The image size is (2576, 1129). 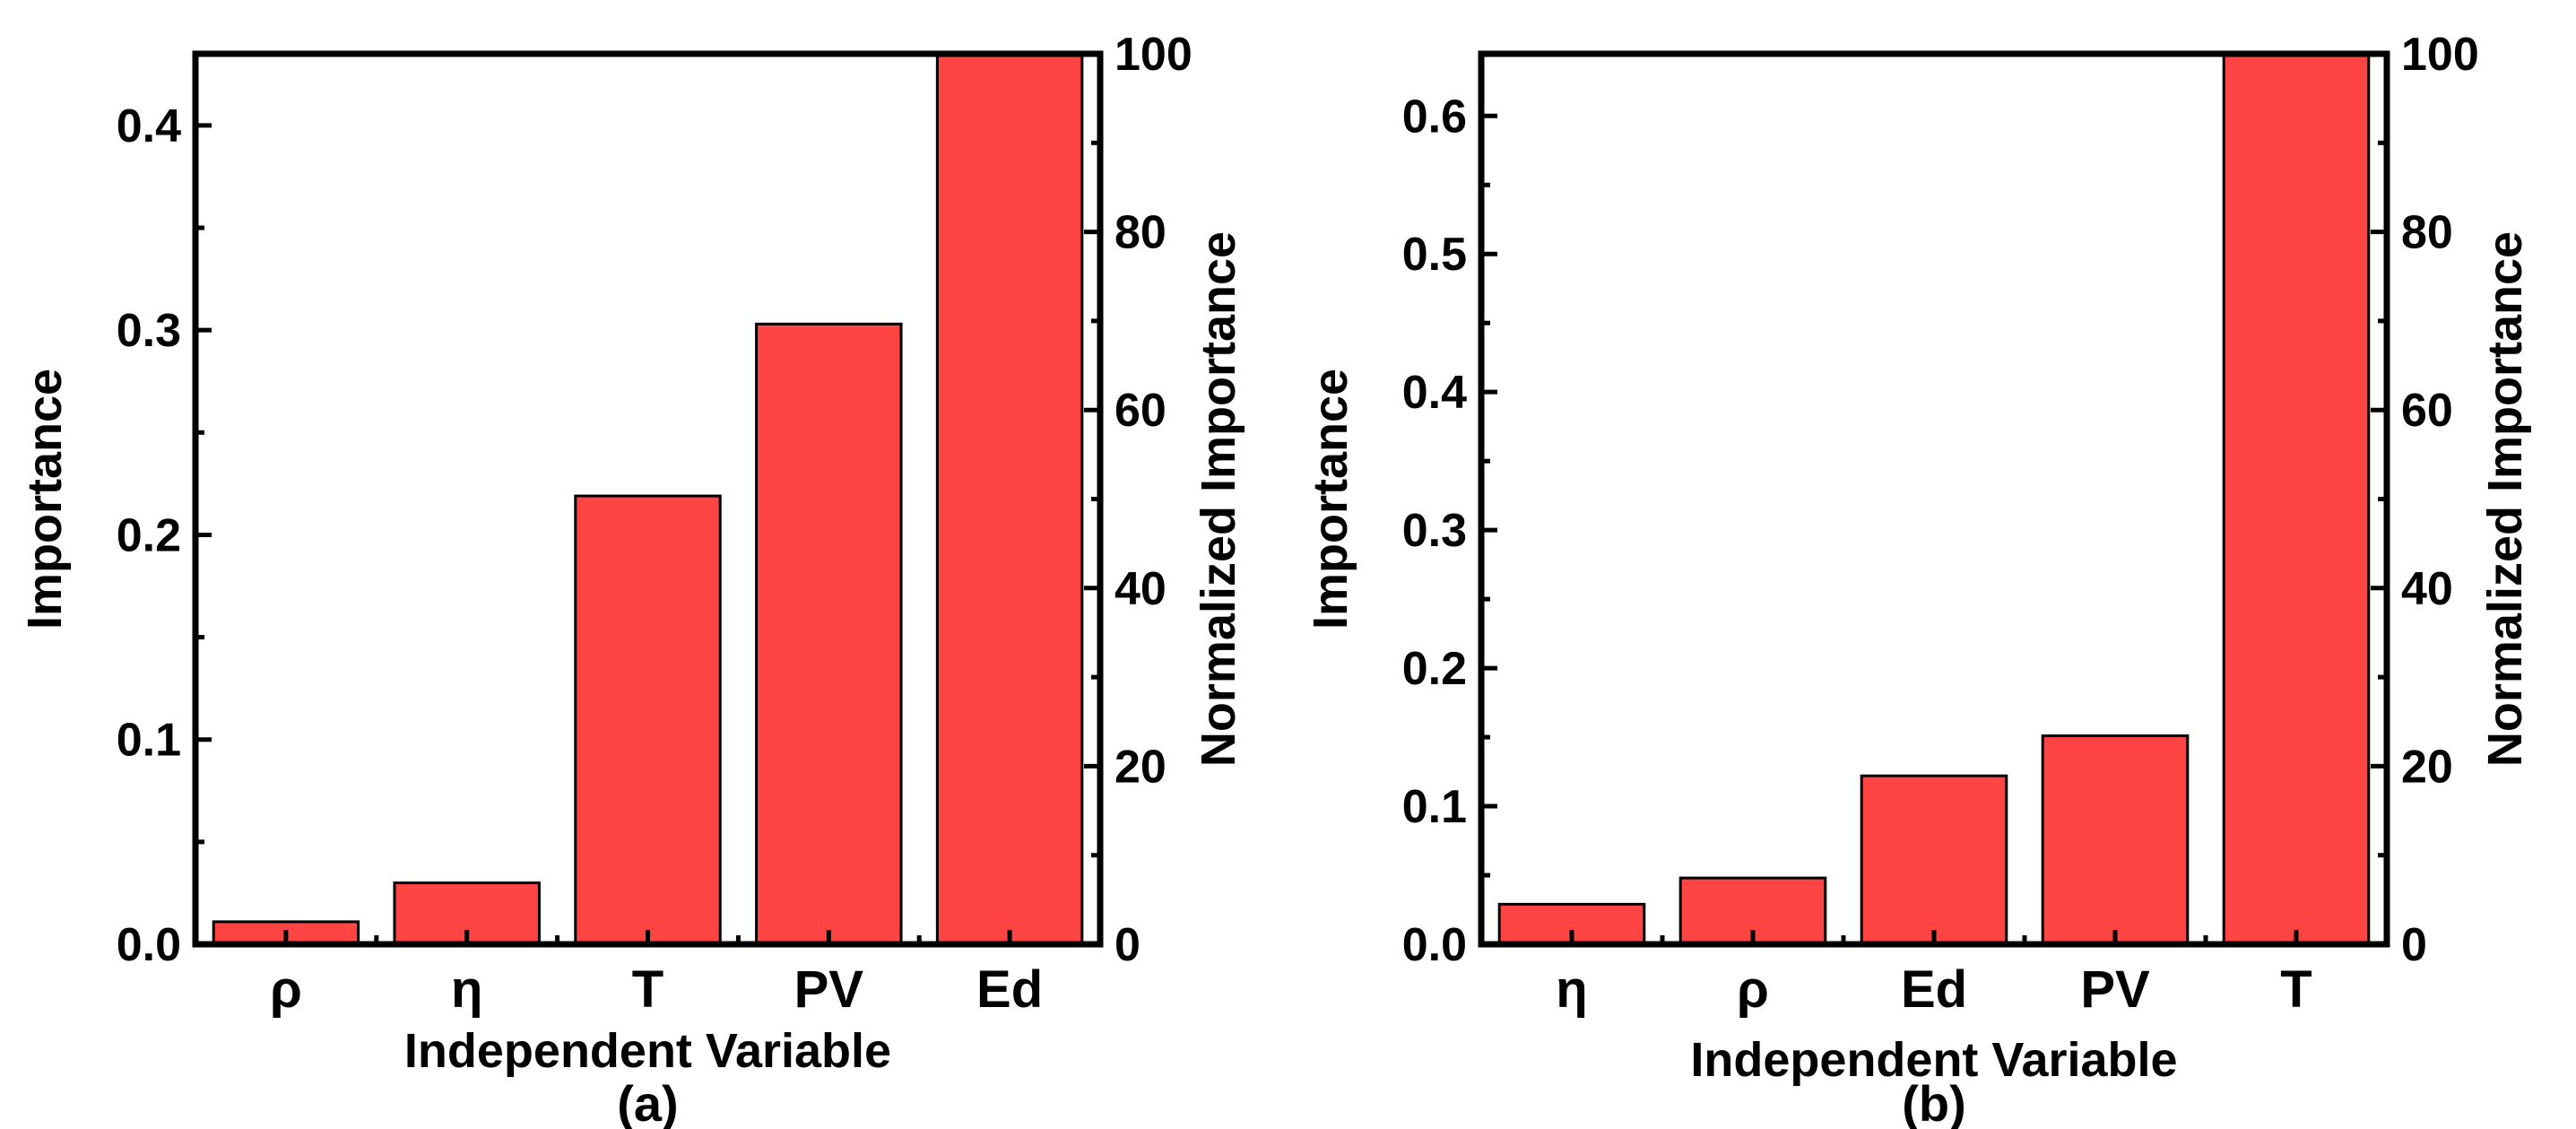 What do you see at coordinates (1434, 255) in the screenshot?
I see `y-tick-label: 0.5` at bounding box center [1434, 255].